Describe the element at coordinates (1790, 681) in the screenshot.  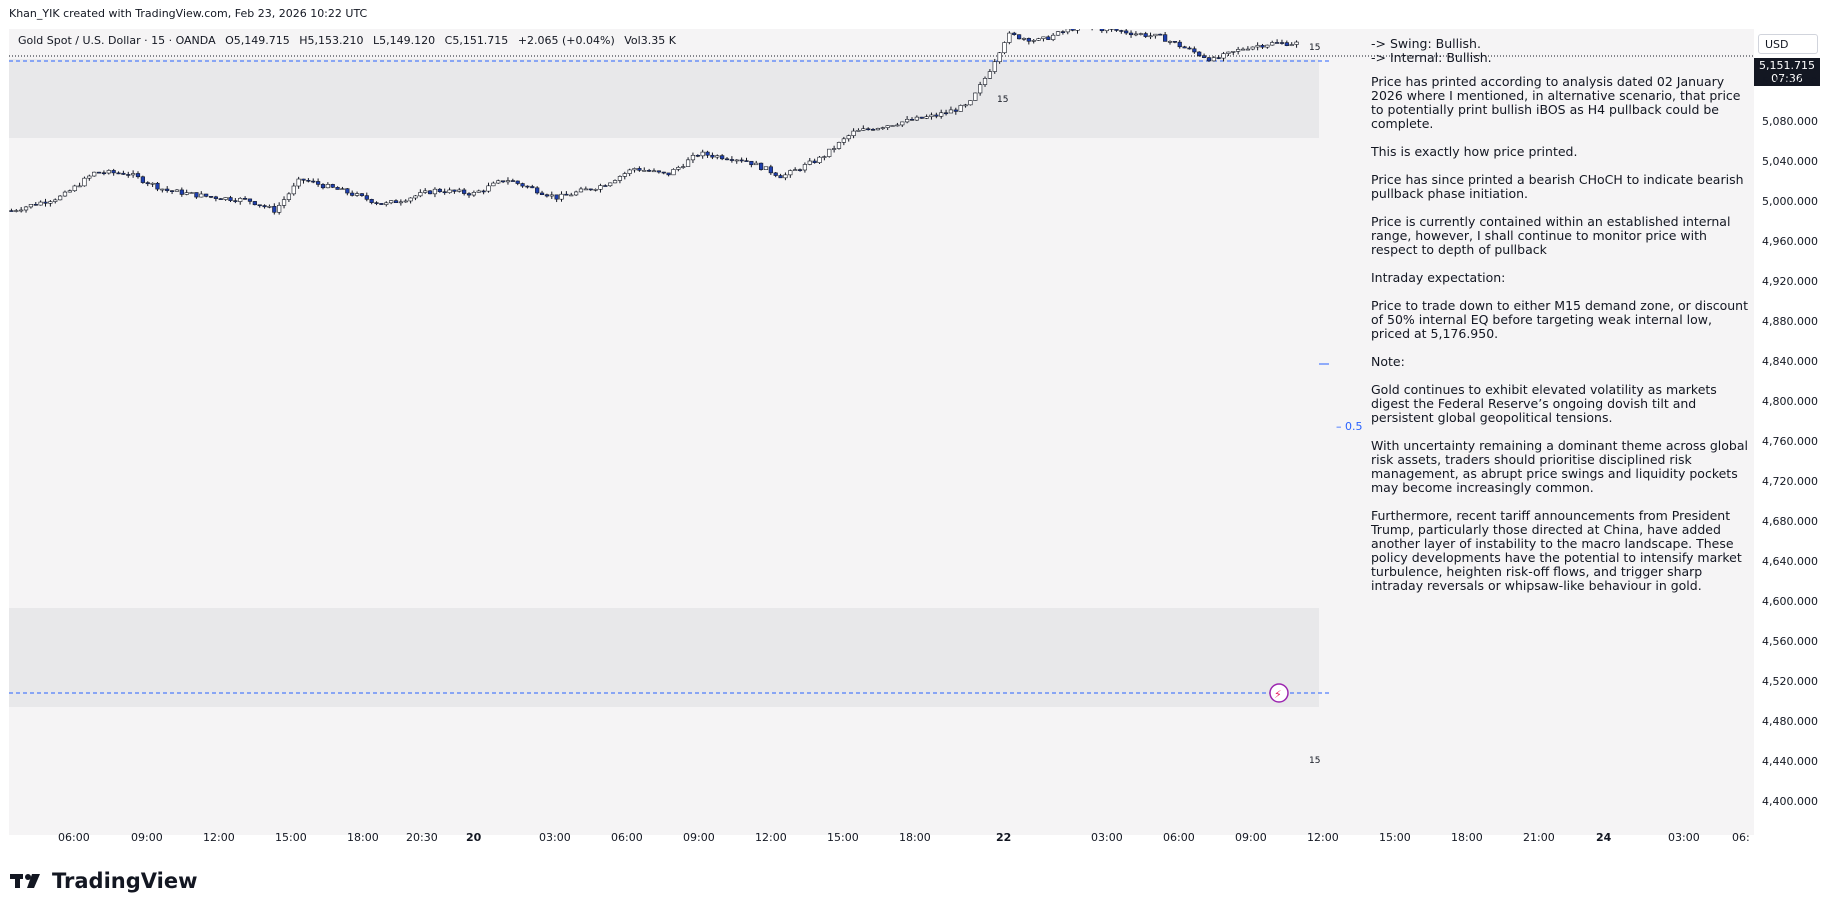
I see `price-tick-label: 4,520.000` at that location.